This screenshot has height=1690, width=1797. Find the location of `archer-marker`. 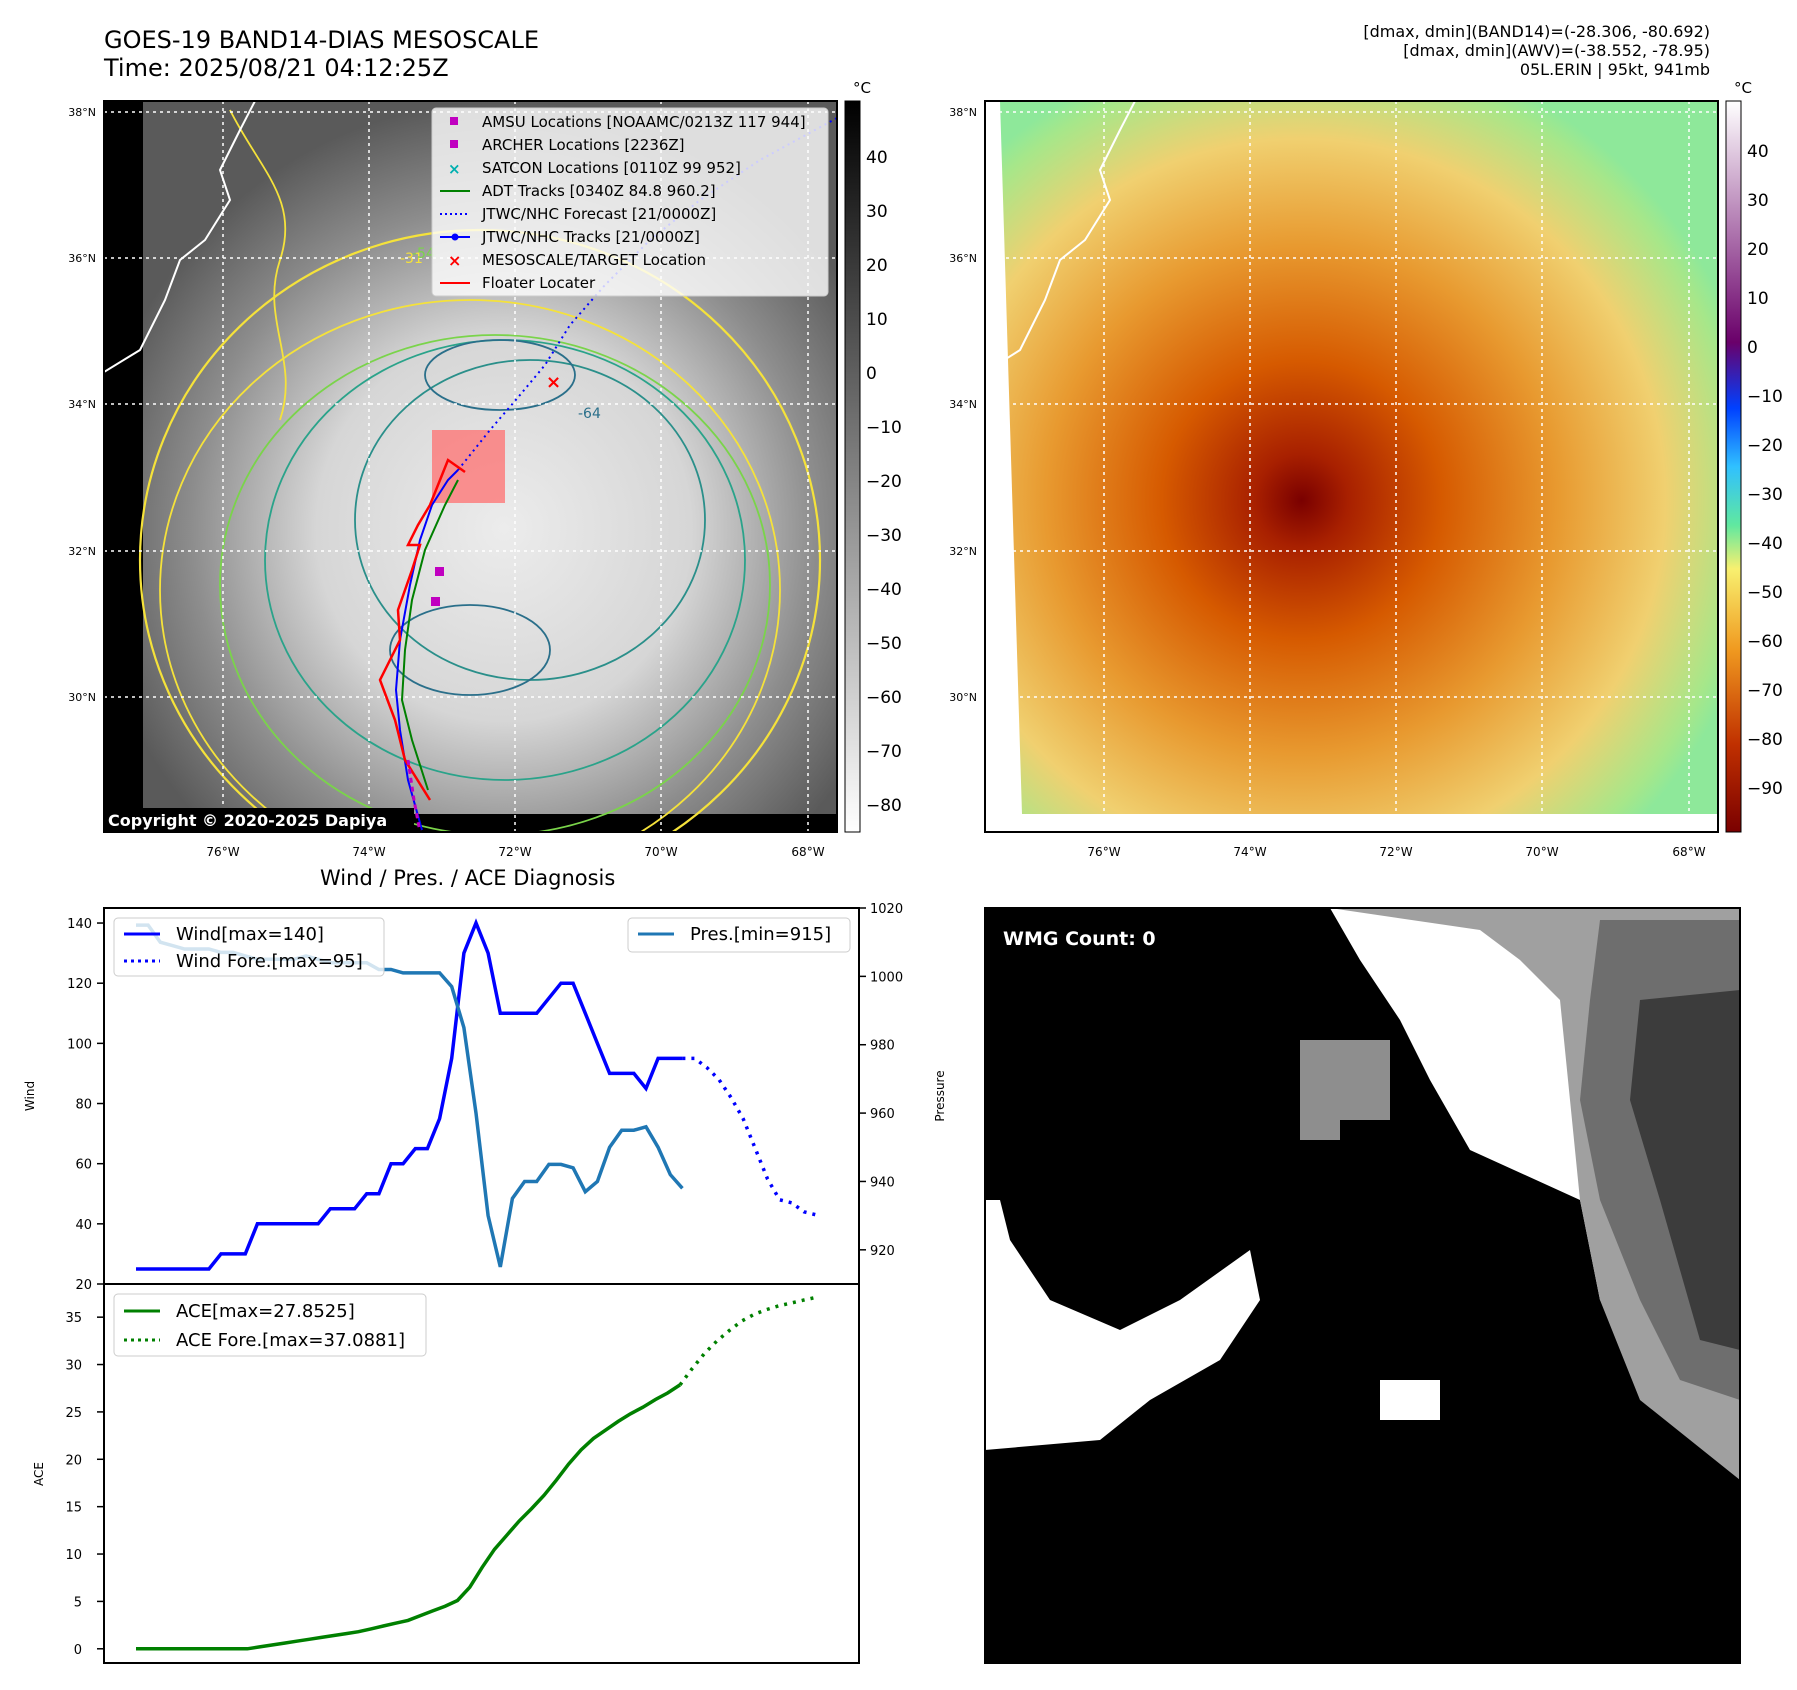

archer-marker is located at coordinates (435, 601).